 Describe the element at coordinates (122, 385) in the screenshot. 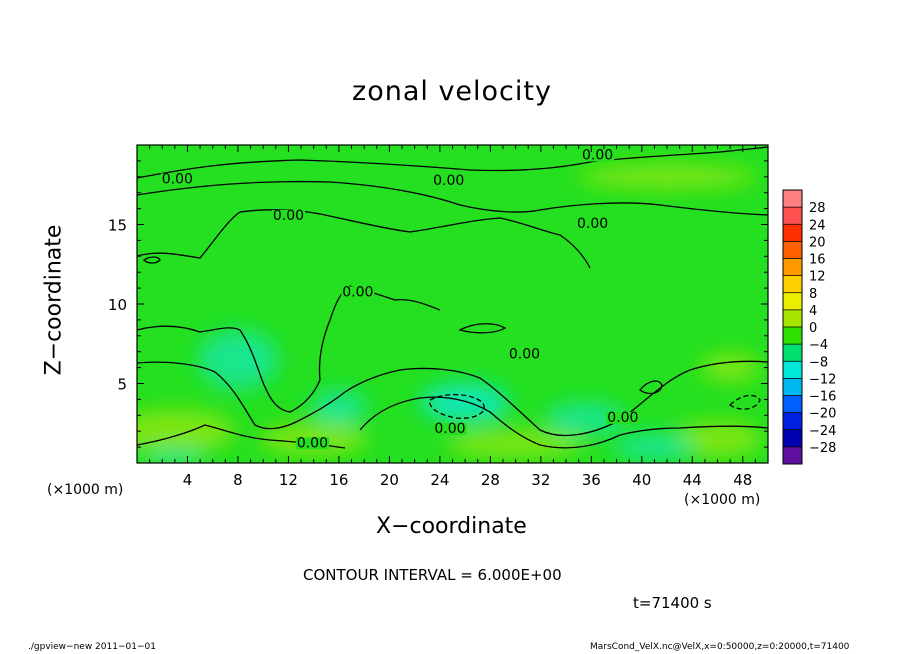

I see `y-tick-label: 5` at that location.